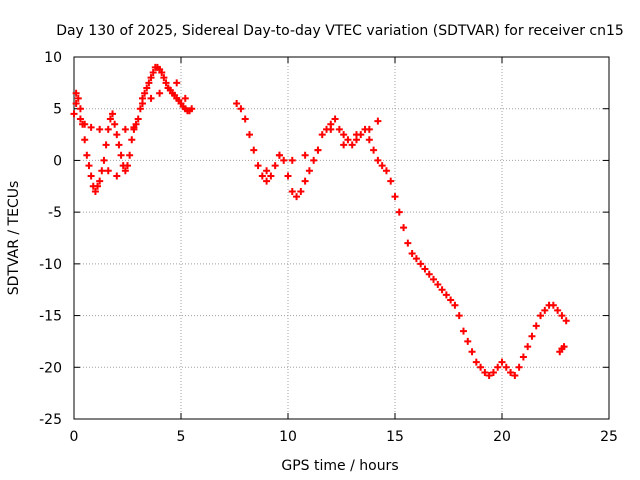 The image size is (640, 480). I want to click on y-tick-label: -25, so click(50, 420).